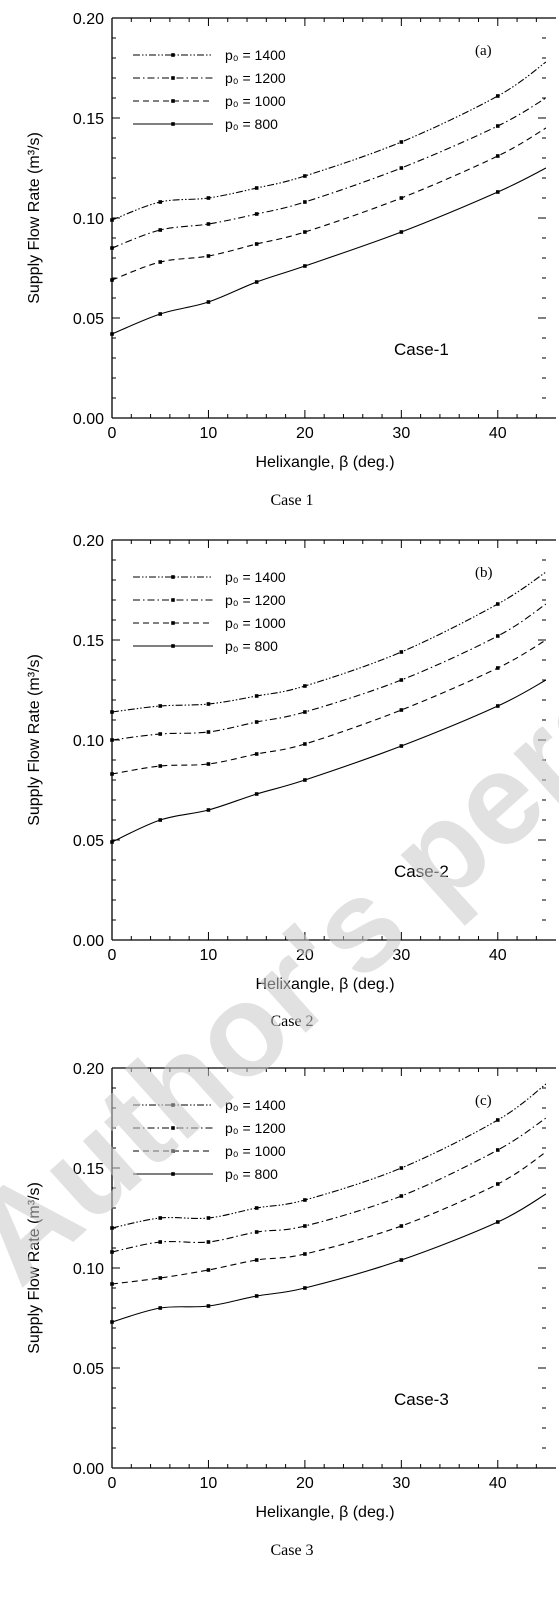 The height and width of the screenshot is (1618, 559). I want to click on chart-3-y-tick-label: 0.10, so click(88, 1269).